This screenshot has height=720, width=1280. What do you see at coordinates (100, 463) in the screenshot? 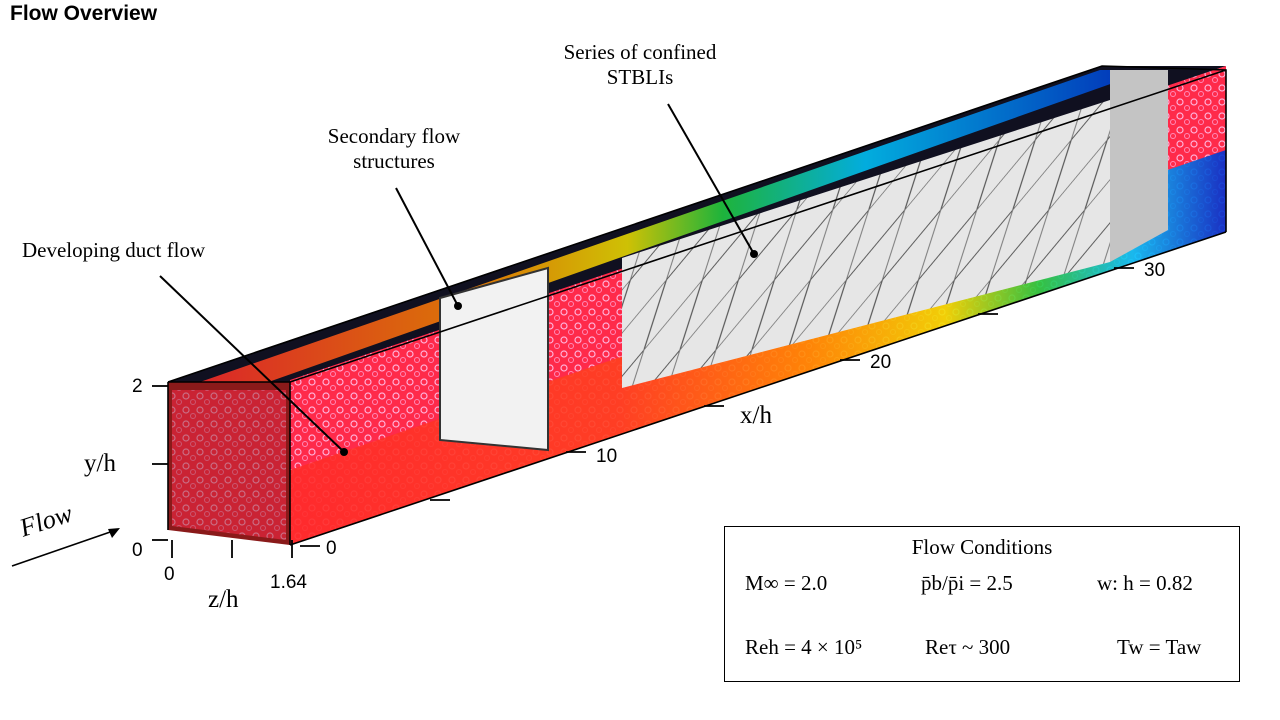
I see `y-axis-name: y/h` at bounding box center [100, 463].